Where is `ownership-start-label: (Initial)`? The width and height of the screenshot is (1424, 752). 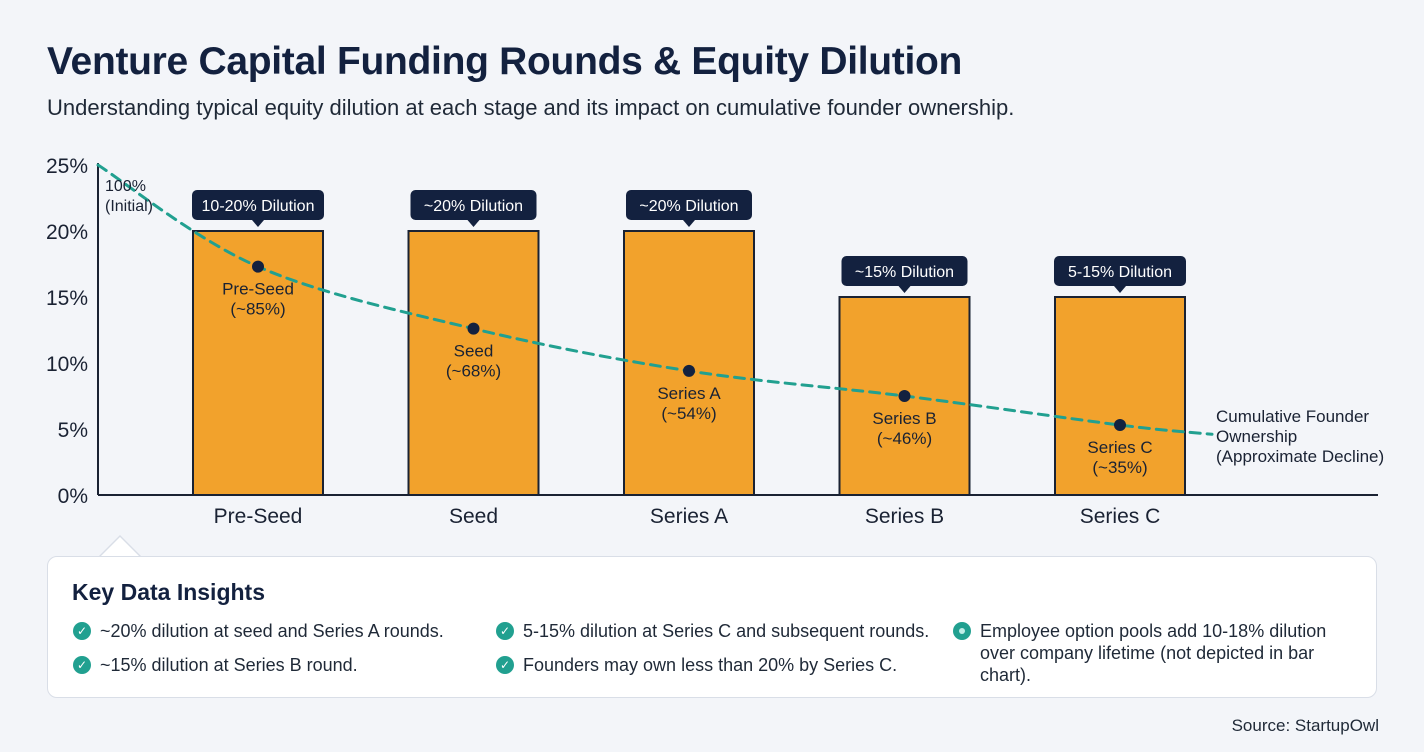
ownership-start-label: (Initial) is located at coordinates (129, 206).